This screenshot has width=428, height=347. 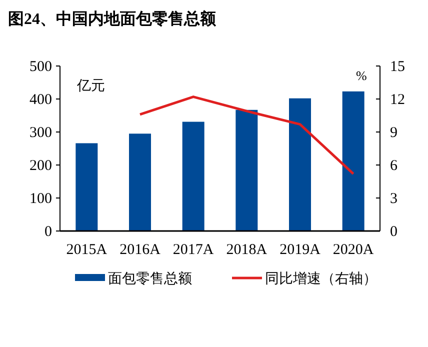 I want to click on x-tick-label: 2020A, so click(x=353, y=250).